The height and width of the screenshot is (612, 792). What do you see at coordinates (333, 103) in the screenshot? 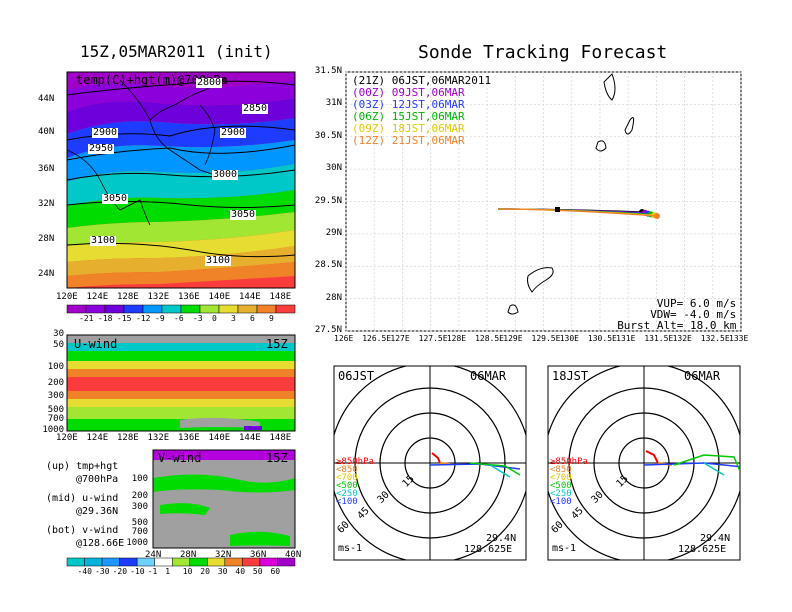
I see `track-lat-tick: 31N` at bounding box center [333, 103].